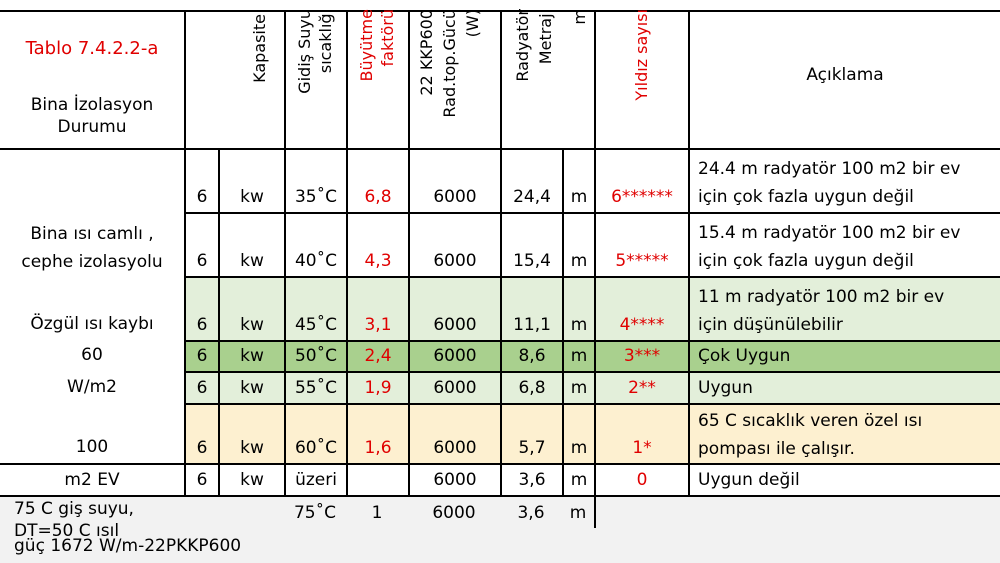  What do you see at coordinates (378, 261) in the screenshot?
I see `cell-factor: 4,3` at bounding box center [378, 261].